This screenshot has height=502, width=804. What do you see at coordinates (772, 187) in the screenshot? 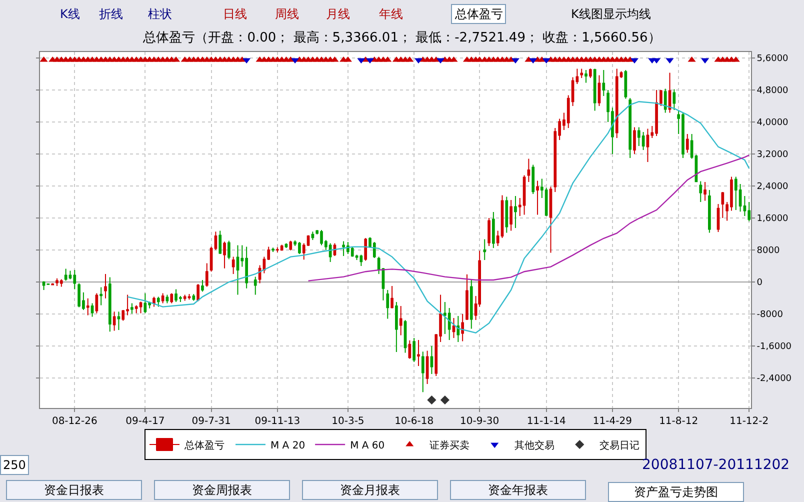
I see `y-tick-label: 2,4000` at bounding box center [772, 187].